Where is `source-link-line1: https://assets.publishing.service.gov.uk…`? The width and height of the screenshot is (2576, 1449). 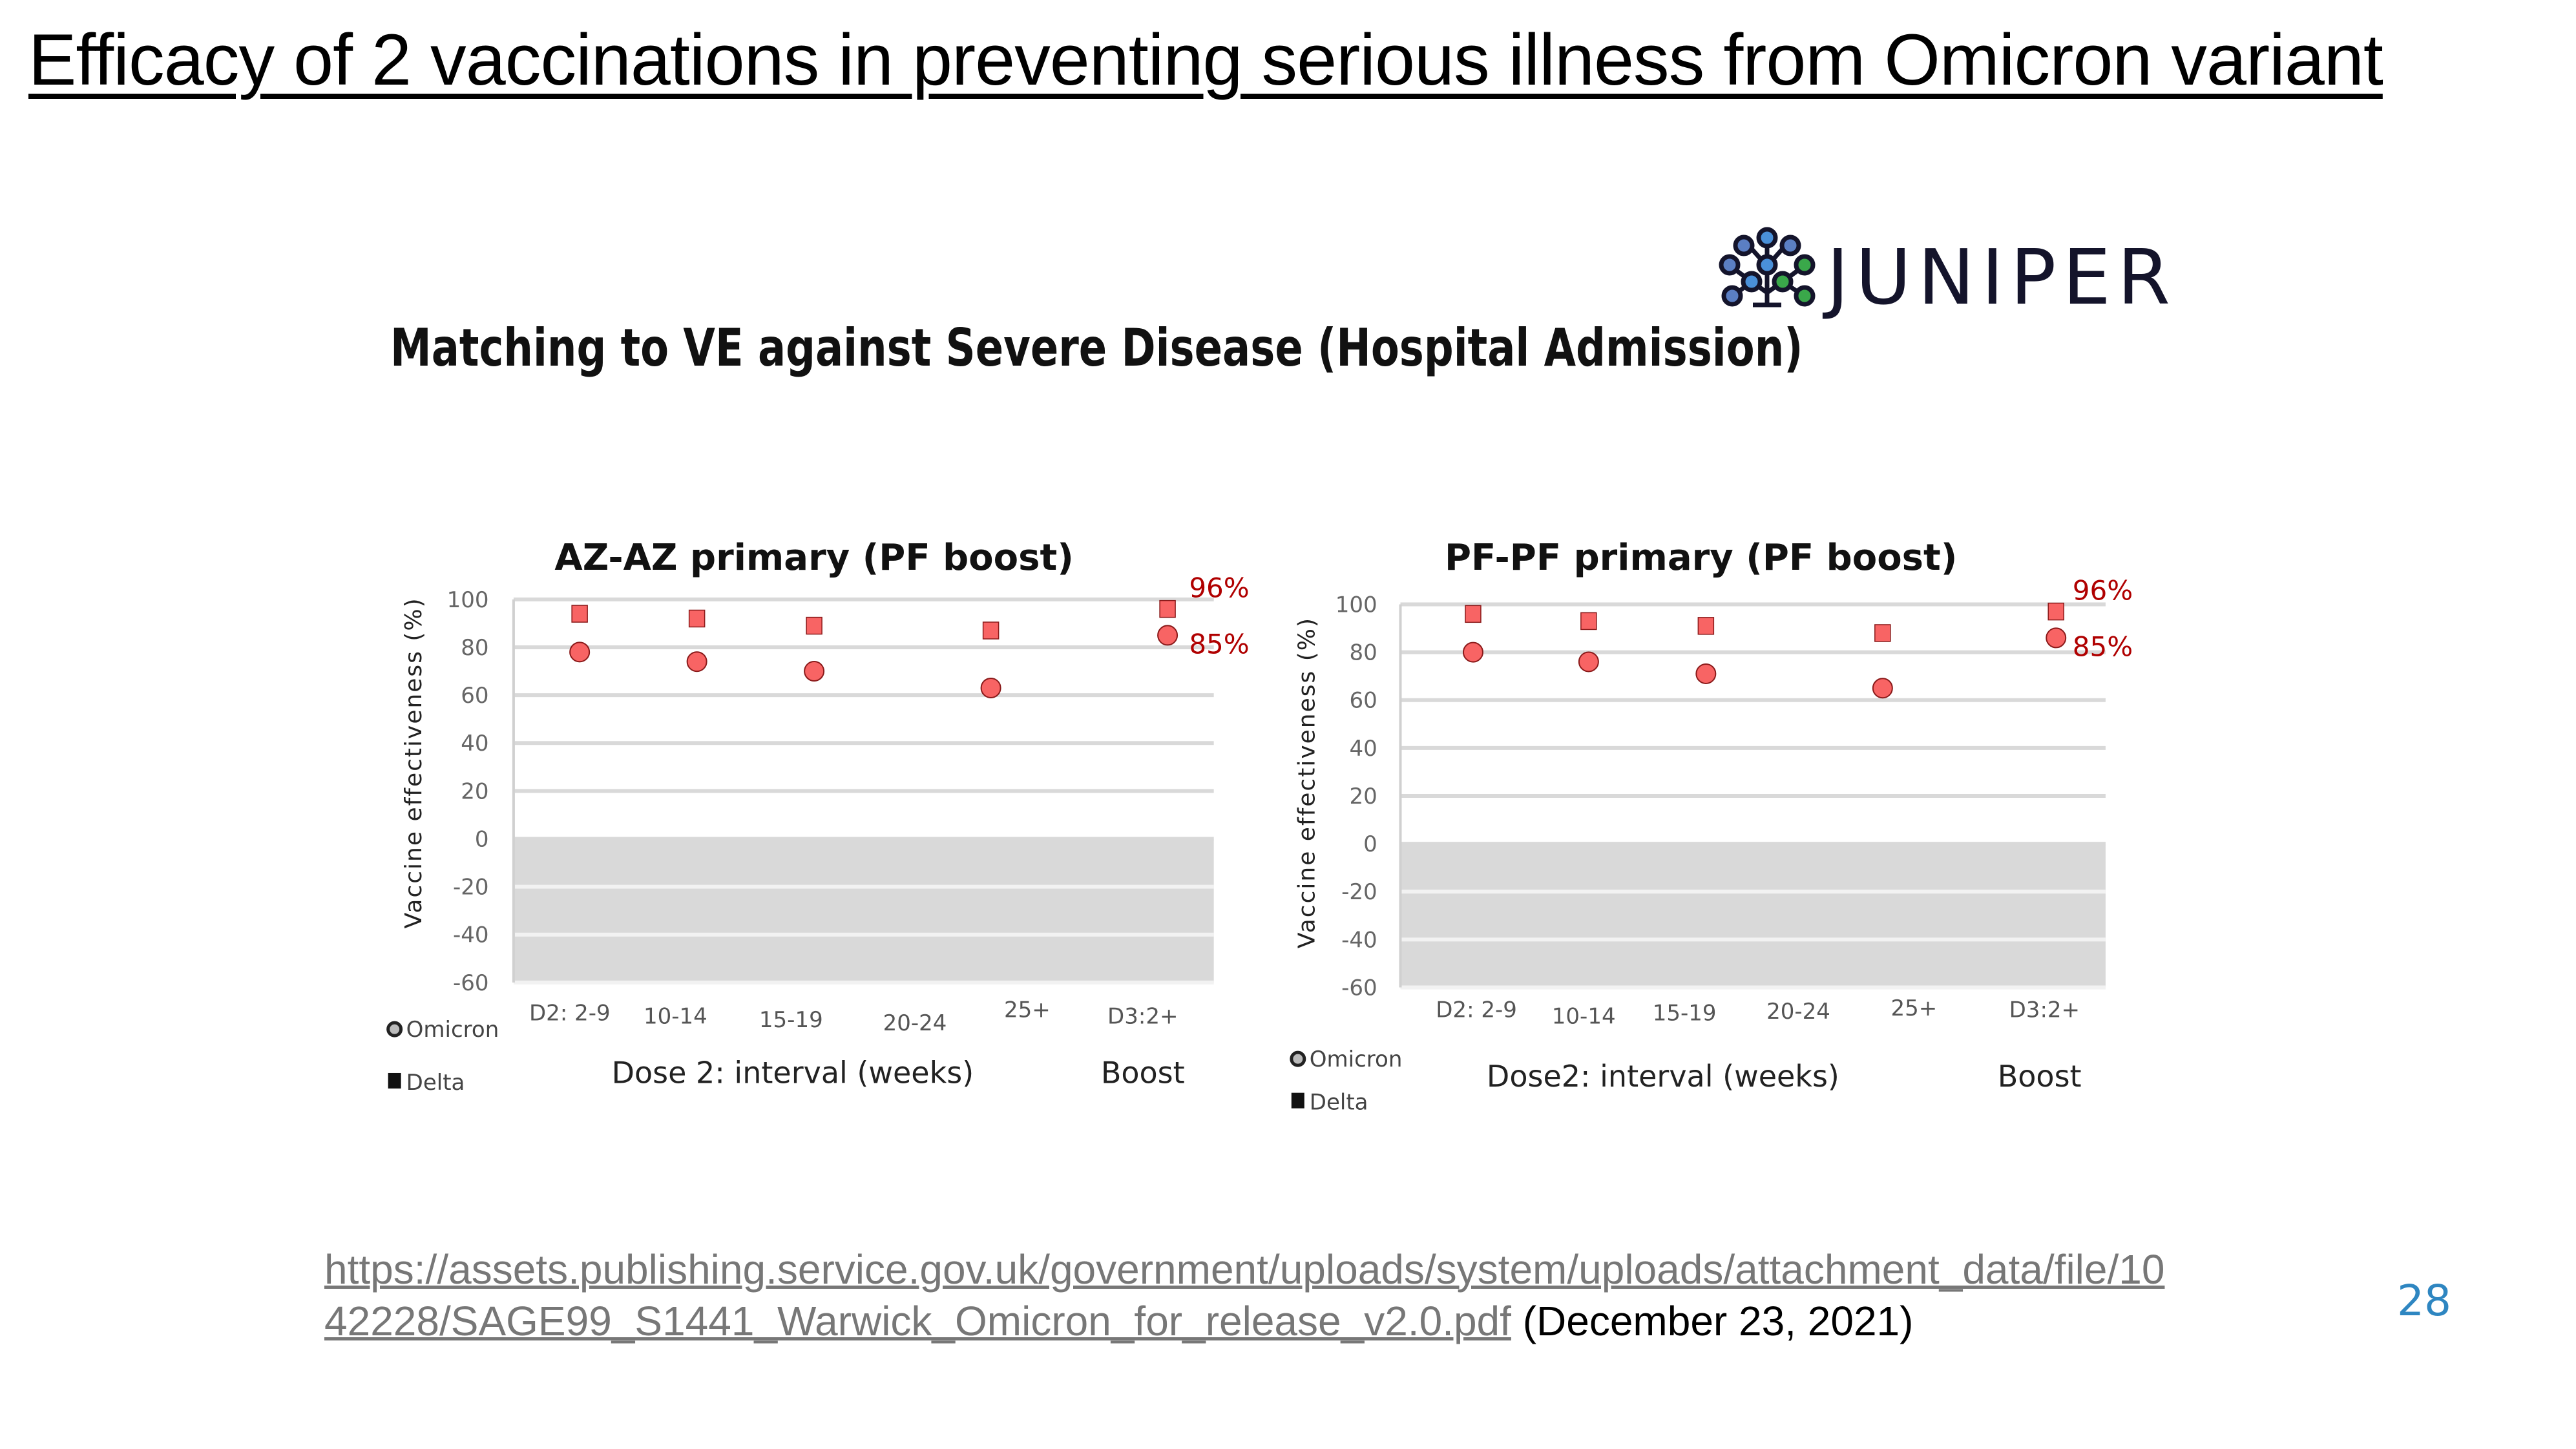 source-link-line1: https://assets.publishing.service.gov.uk… is located at coordinates (1244, 1269).